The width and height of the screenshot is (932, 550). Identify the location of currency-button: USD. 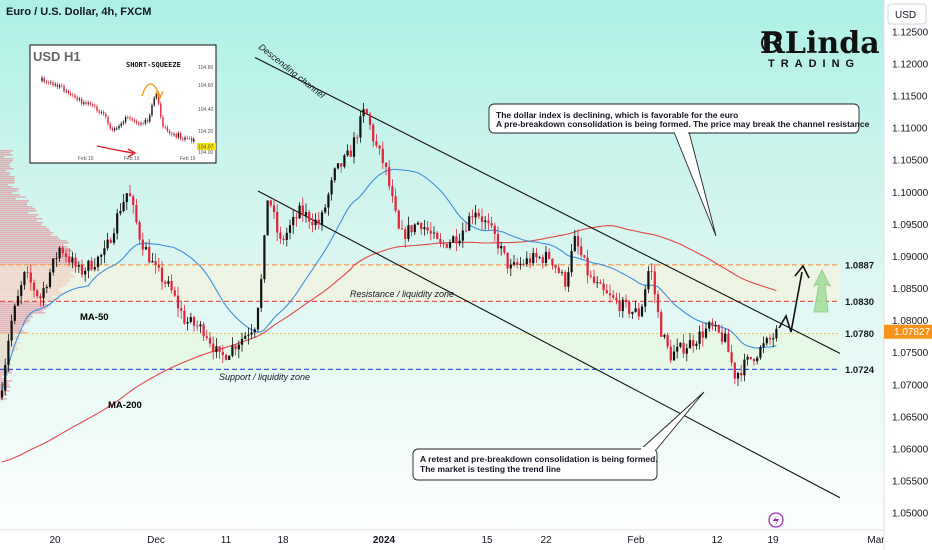
(907, 14).